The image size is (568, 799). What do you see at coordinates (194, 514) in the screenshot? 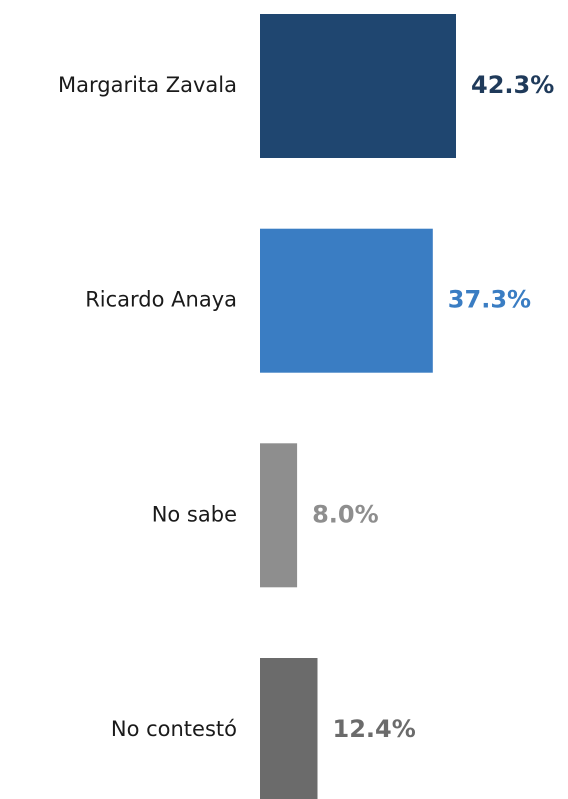
I see `category-label-no-sabe: No sabe` at bounding box center [194, 514].